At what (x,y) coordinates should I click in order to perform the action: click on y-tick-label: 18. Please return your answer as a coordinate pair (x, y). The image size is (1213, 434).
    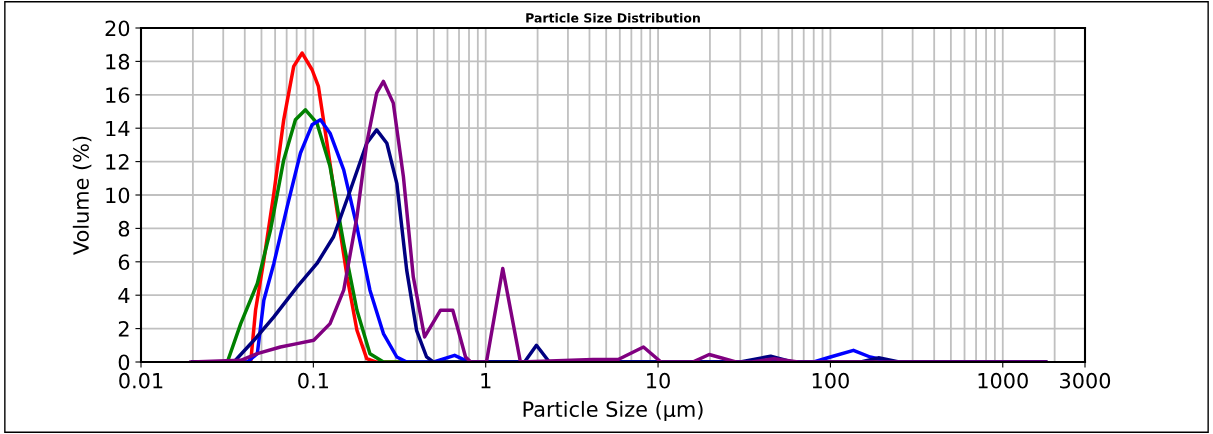
    Looking at the image, I should click on (118, 61).